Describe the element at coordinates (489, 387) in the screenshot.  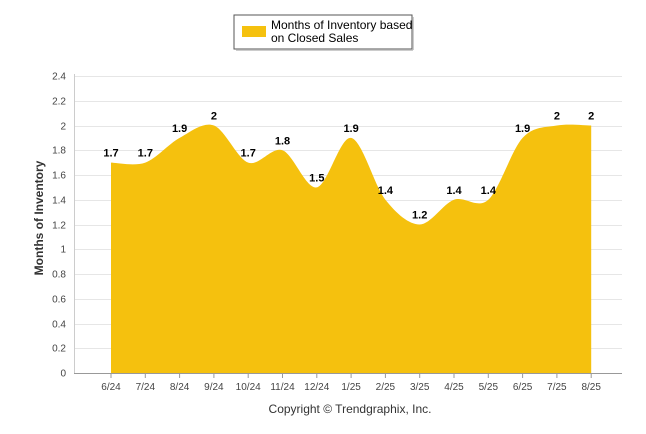
I see `x-tick-label: 5/25` at that location.